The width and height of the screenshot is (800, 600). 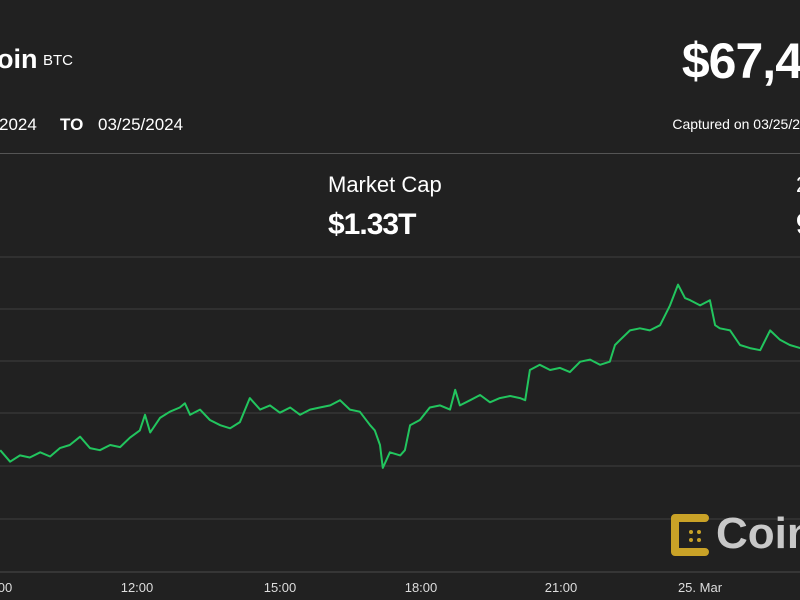 I want to click on x-tick-label: 21:00, so click(x=561, y=587).